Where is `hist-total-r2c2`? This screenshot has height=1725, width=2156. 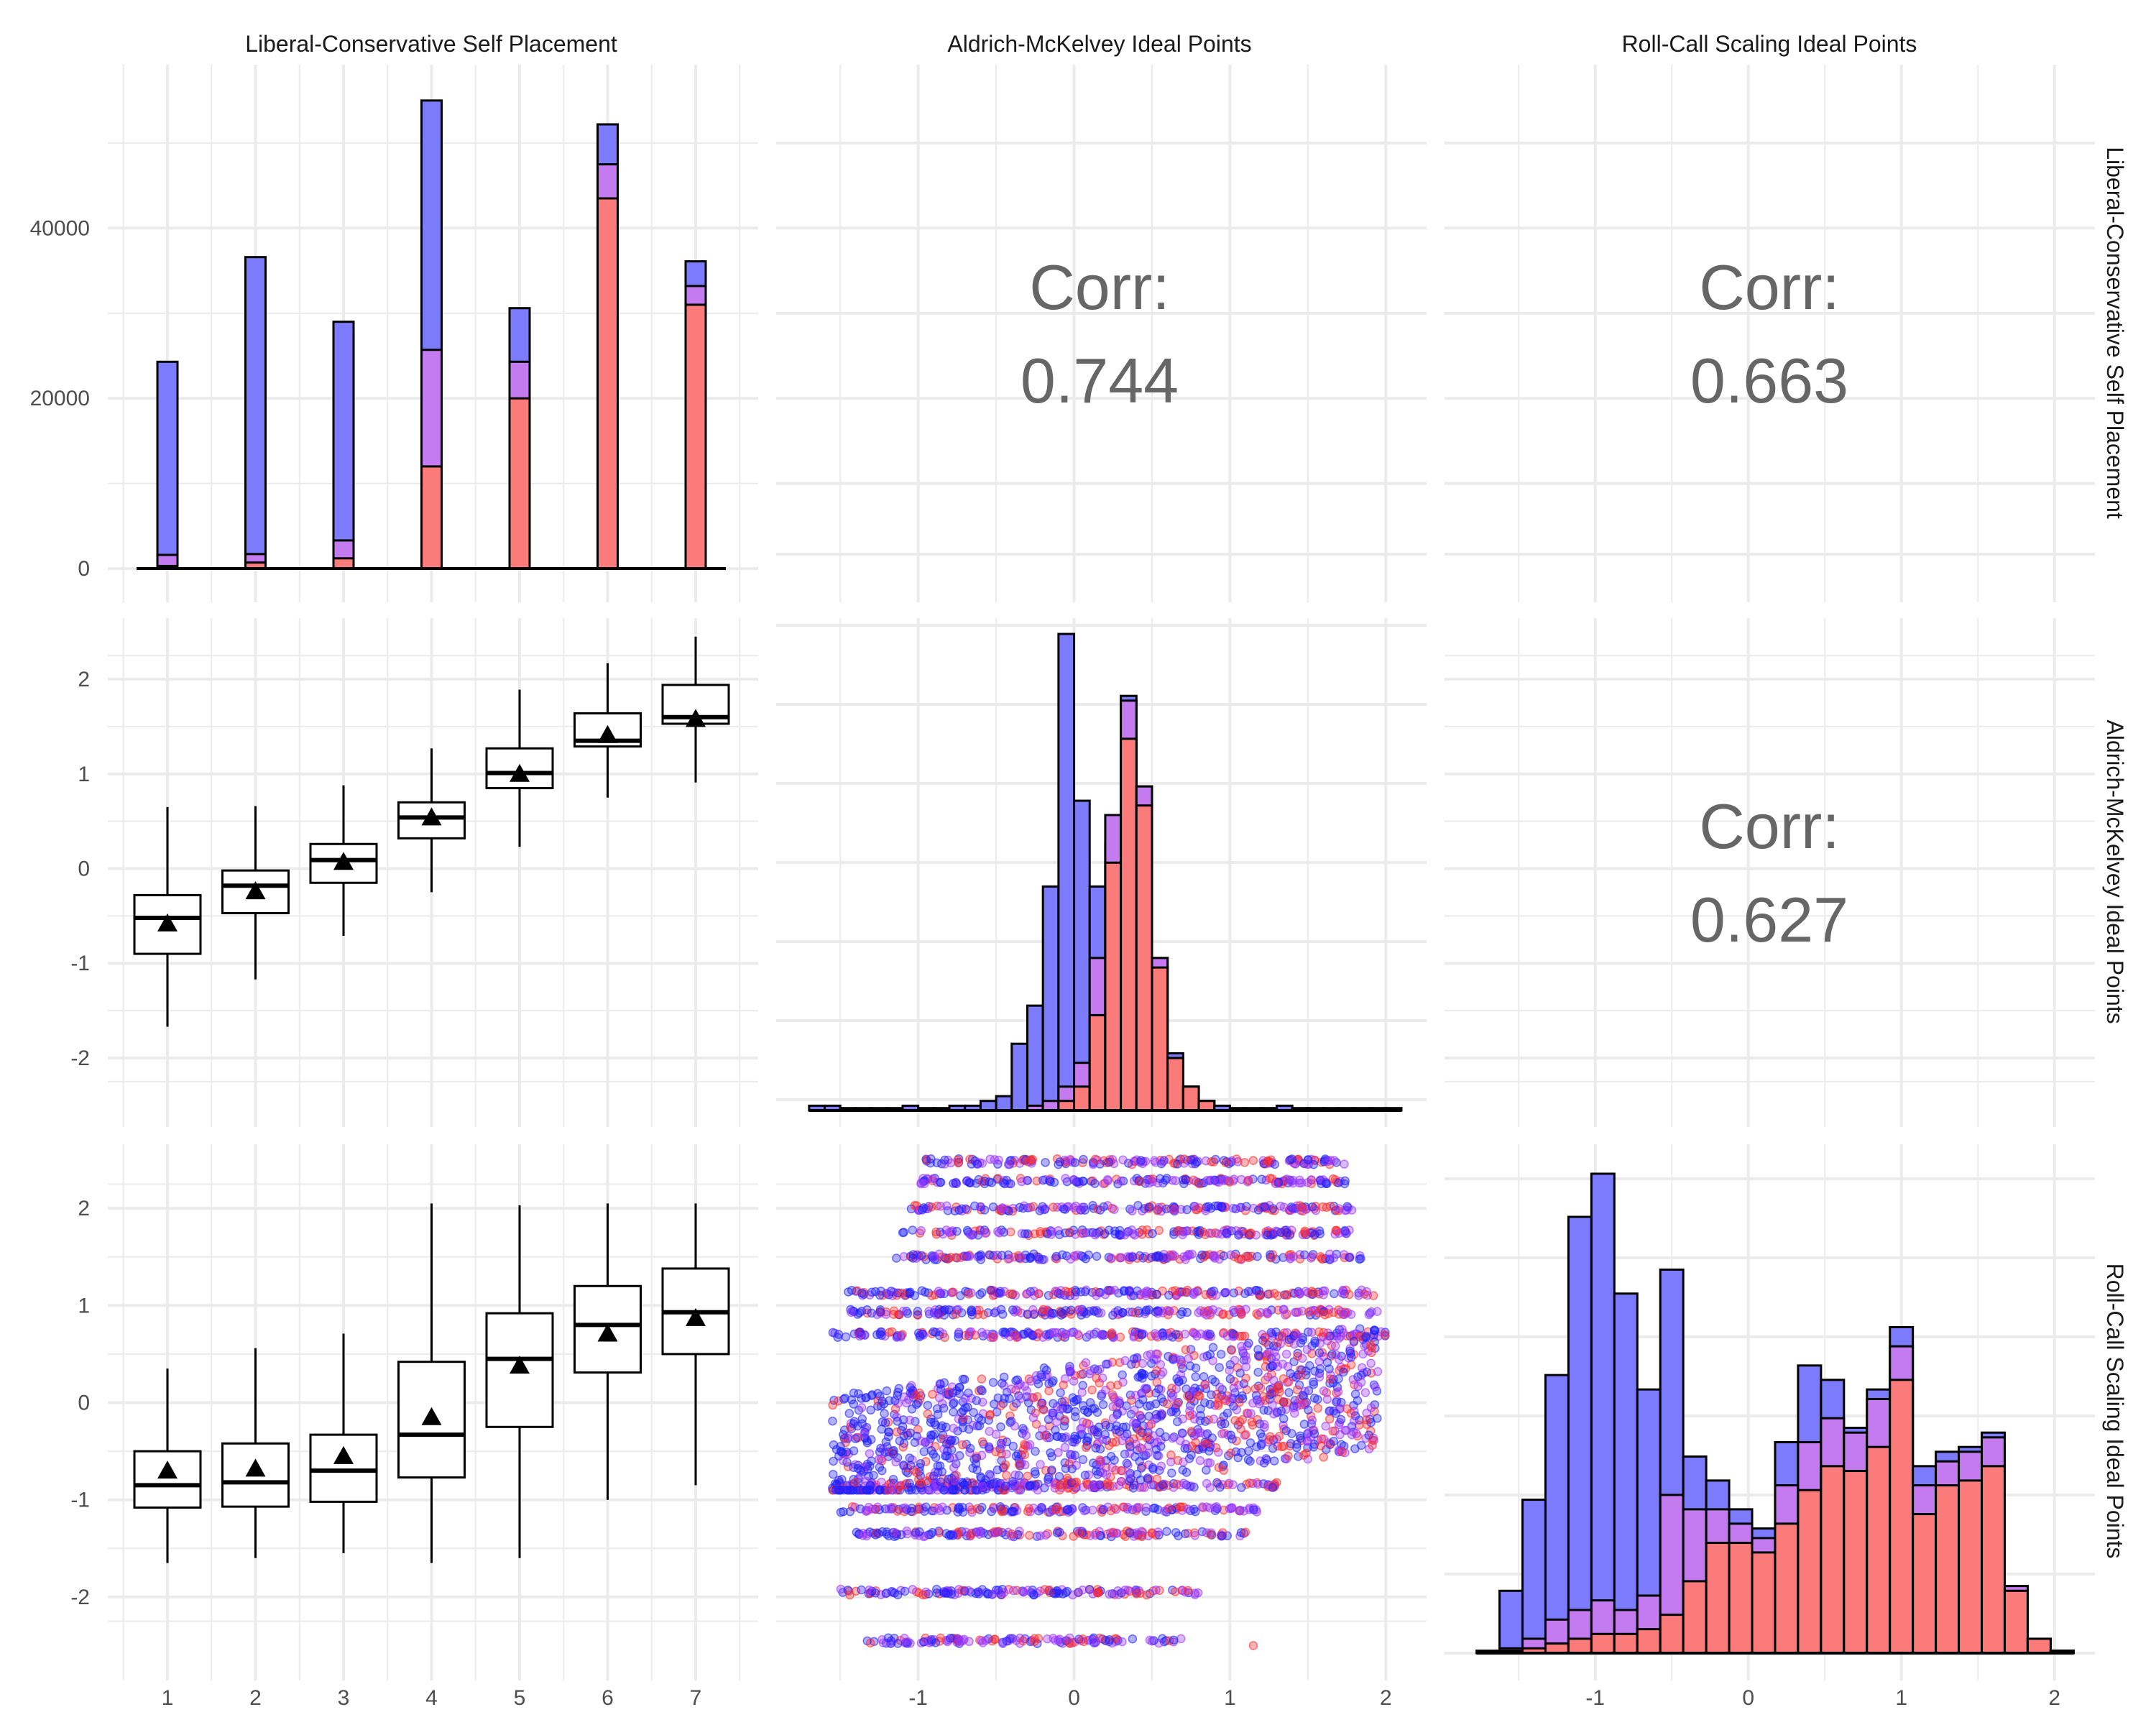
hist-total-r2c2 is located at coordinates (1050, 998).